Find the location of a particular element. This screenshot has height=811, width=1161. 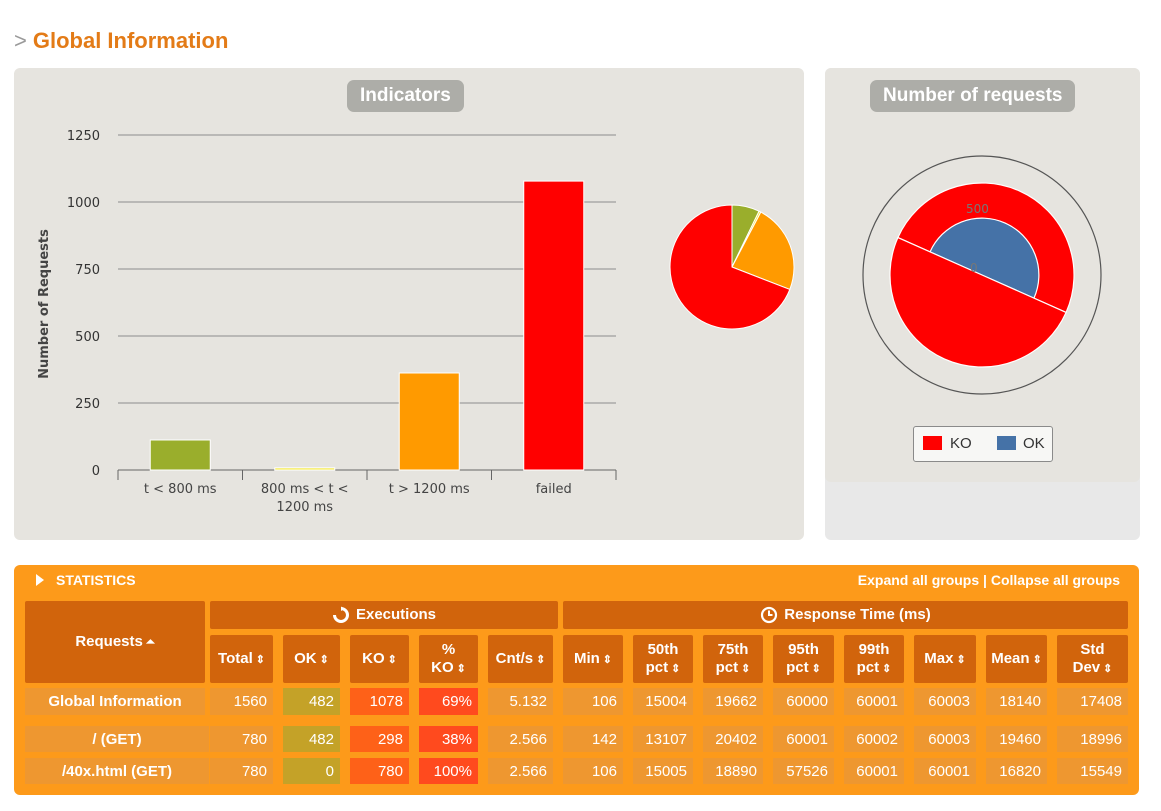

column-header: 95th pct ⇕ is located at coordinates (803, 659).